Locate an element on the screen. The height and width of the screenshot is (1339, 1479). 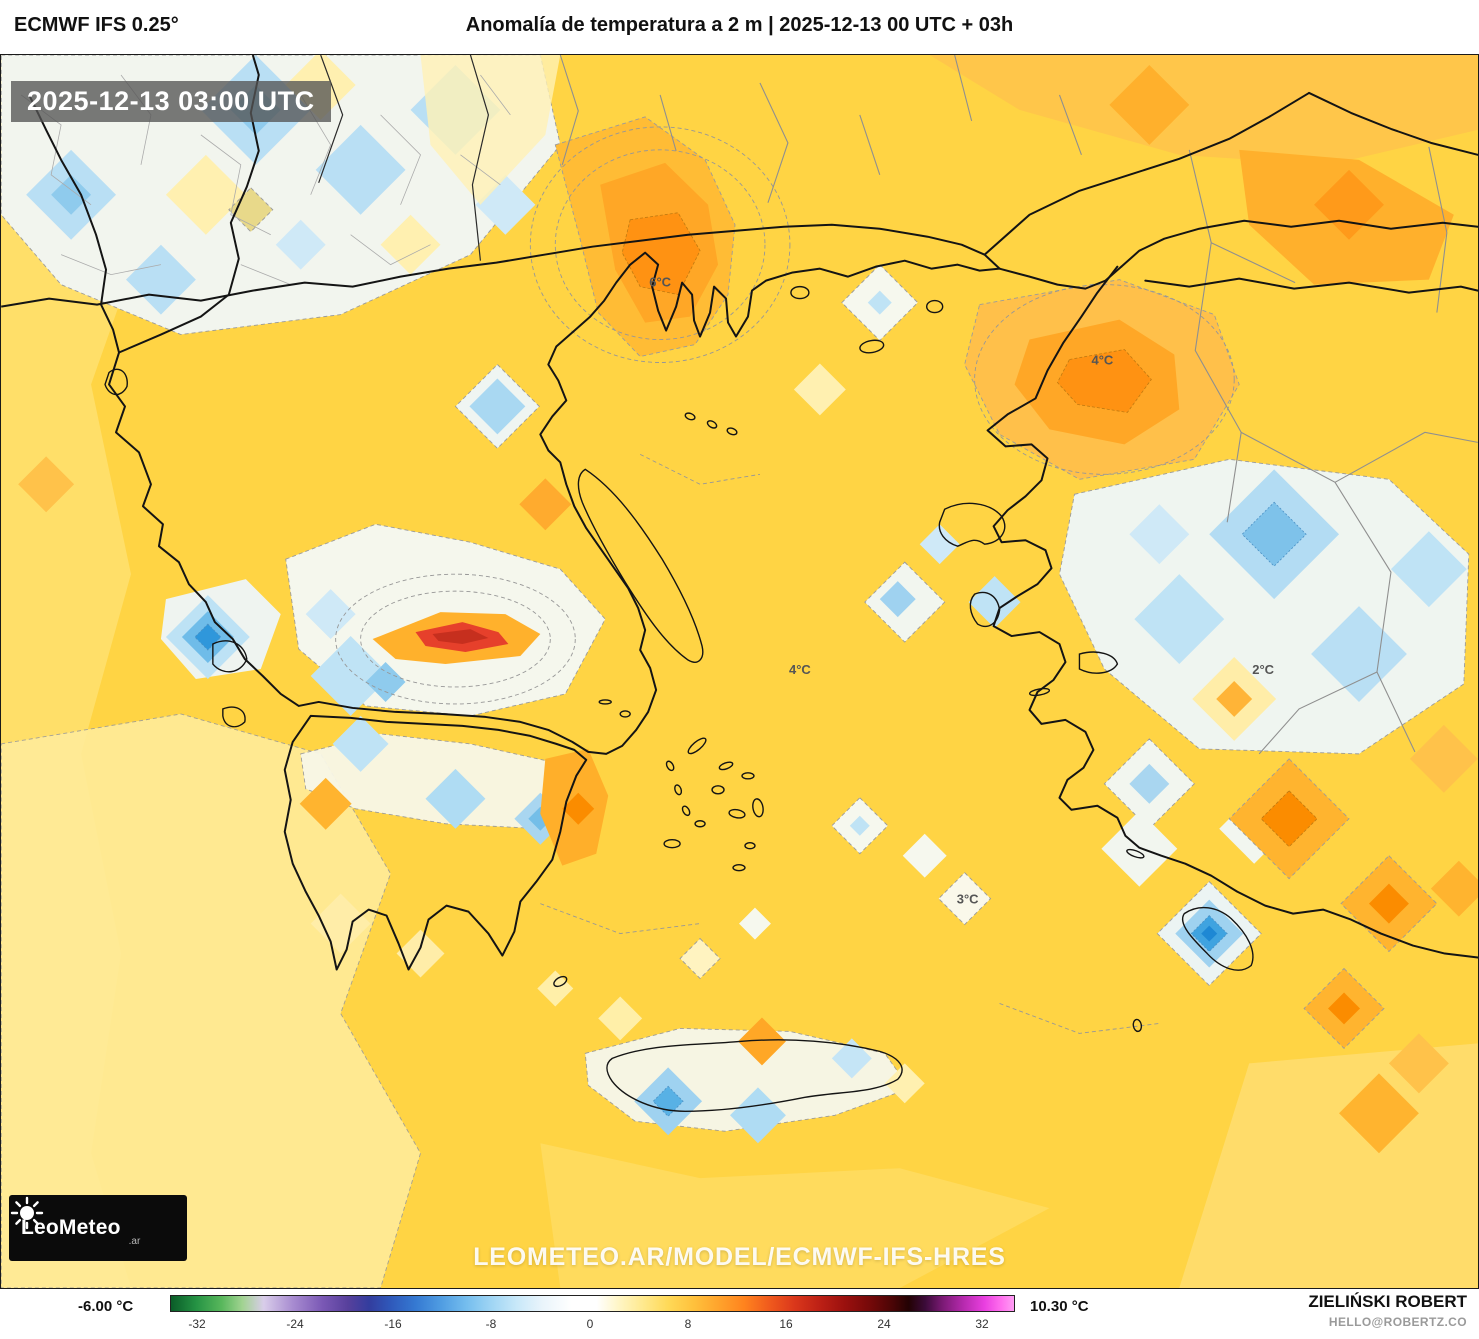
leometeo-logo: LeoMeteo .ar is located at coordinates (98, 1228).